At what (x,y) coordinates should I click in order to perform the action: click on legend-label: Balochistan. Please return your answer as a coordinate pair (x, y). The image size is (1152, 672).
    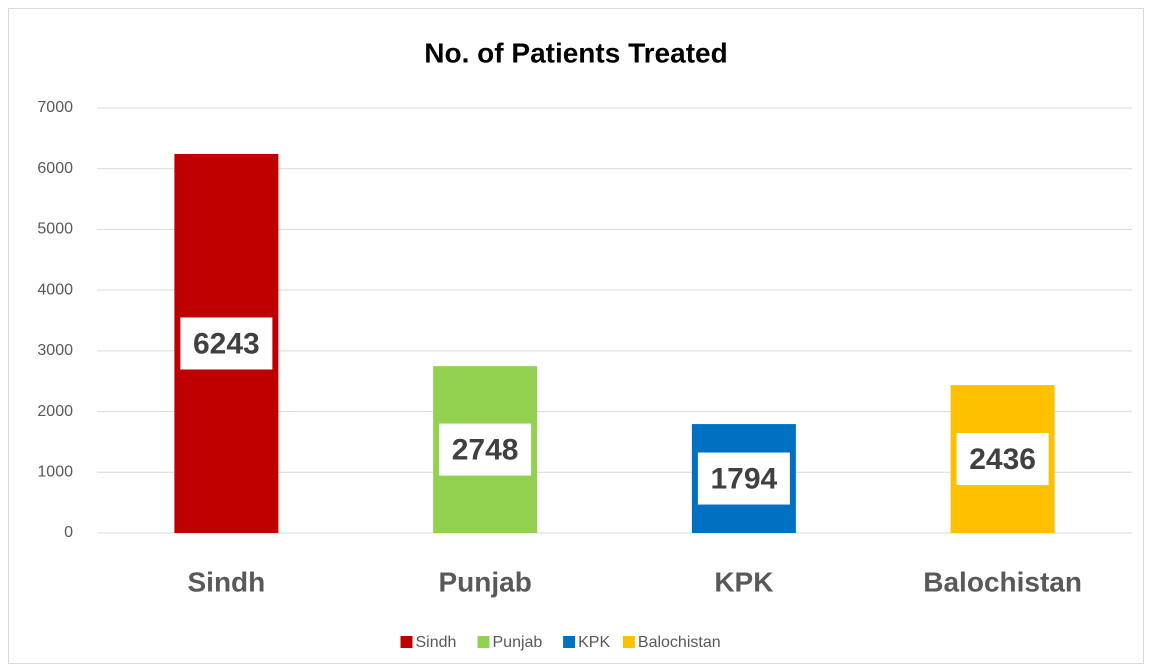
    Looking at the image, I should click on (679, 642).